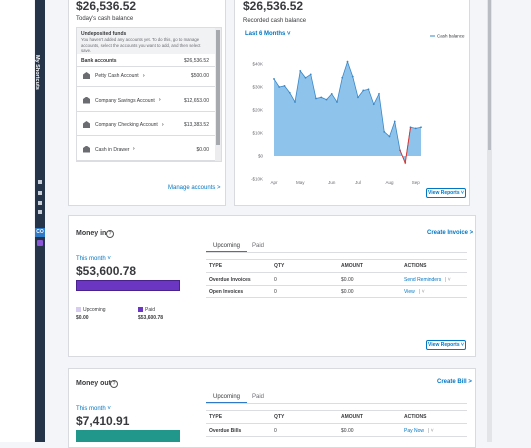 Image resolution: width=531 pixels, height=448 pixels. I want to click on amount: $53,600.78, so click(106, 271).